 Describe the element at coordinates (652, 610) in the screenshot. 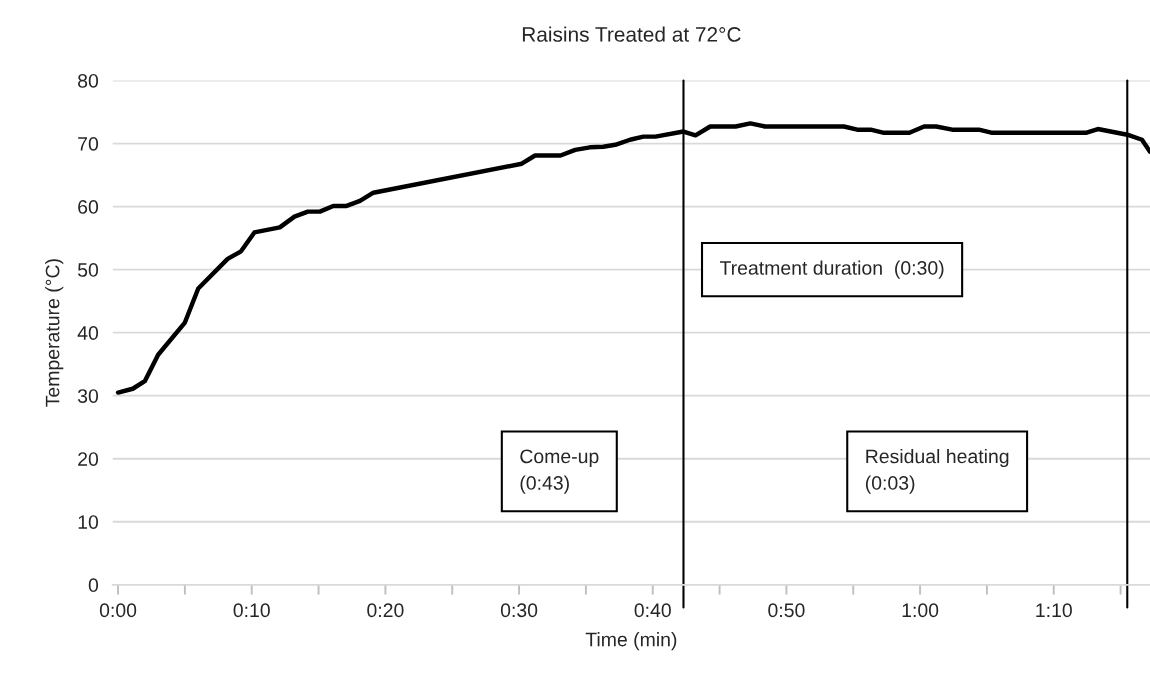

I see `x-tick-label: 0:40` at that location.